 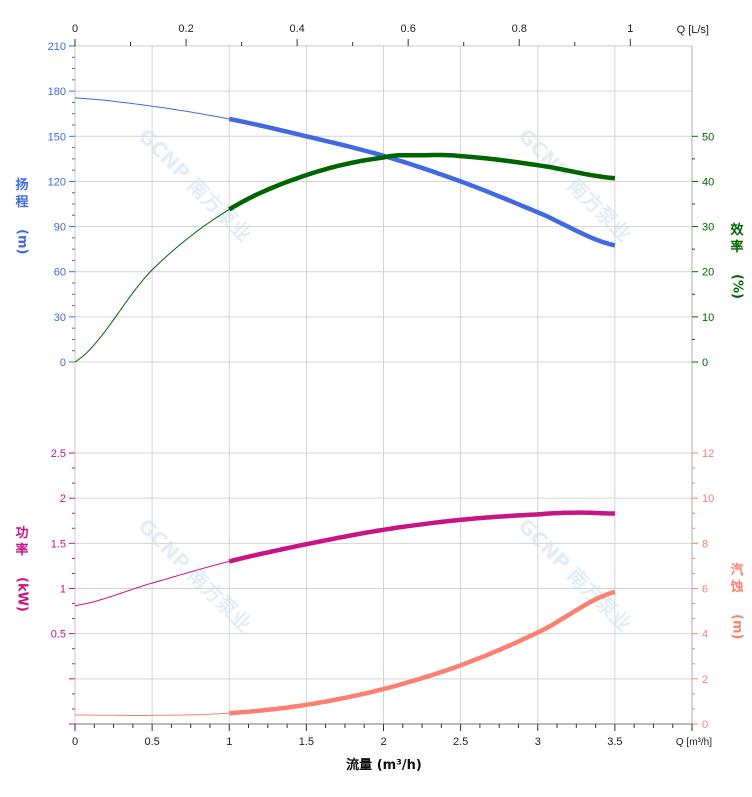 I want to click on x-tick-label: 3, so click(x=538, y=742).